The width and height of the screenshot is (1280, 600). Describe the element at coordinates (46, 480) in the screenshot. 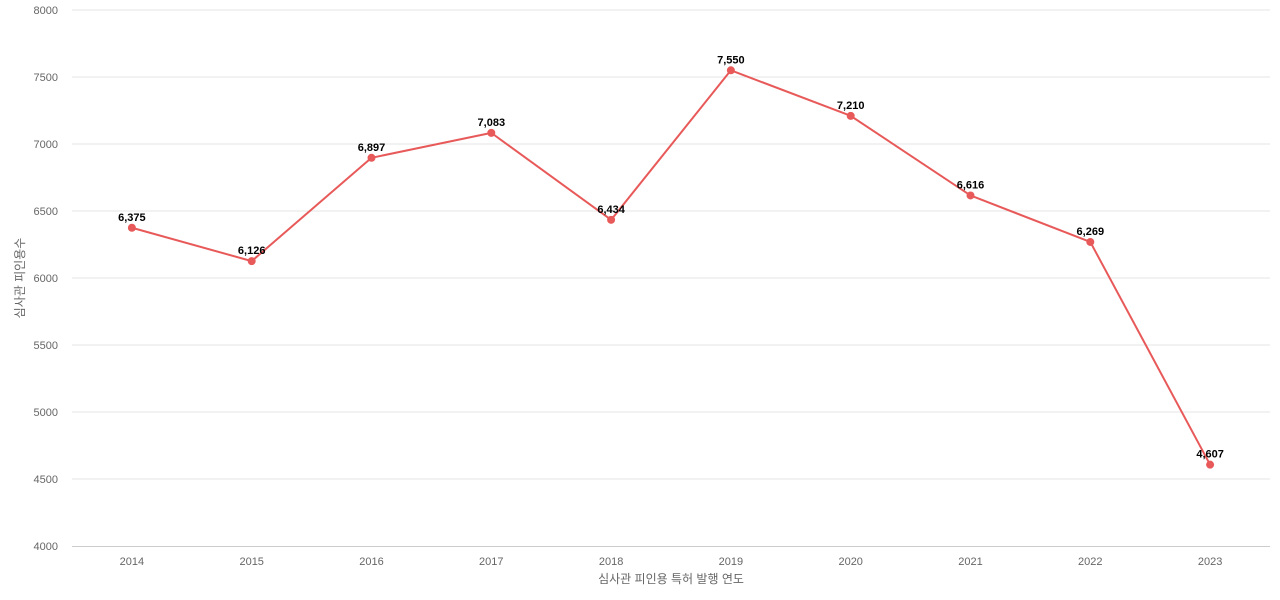

I see `y-tick-label: 4500` at that location.